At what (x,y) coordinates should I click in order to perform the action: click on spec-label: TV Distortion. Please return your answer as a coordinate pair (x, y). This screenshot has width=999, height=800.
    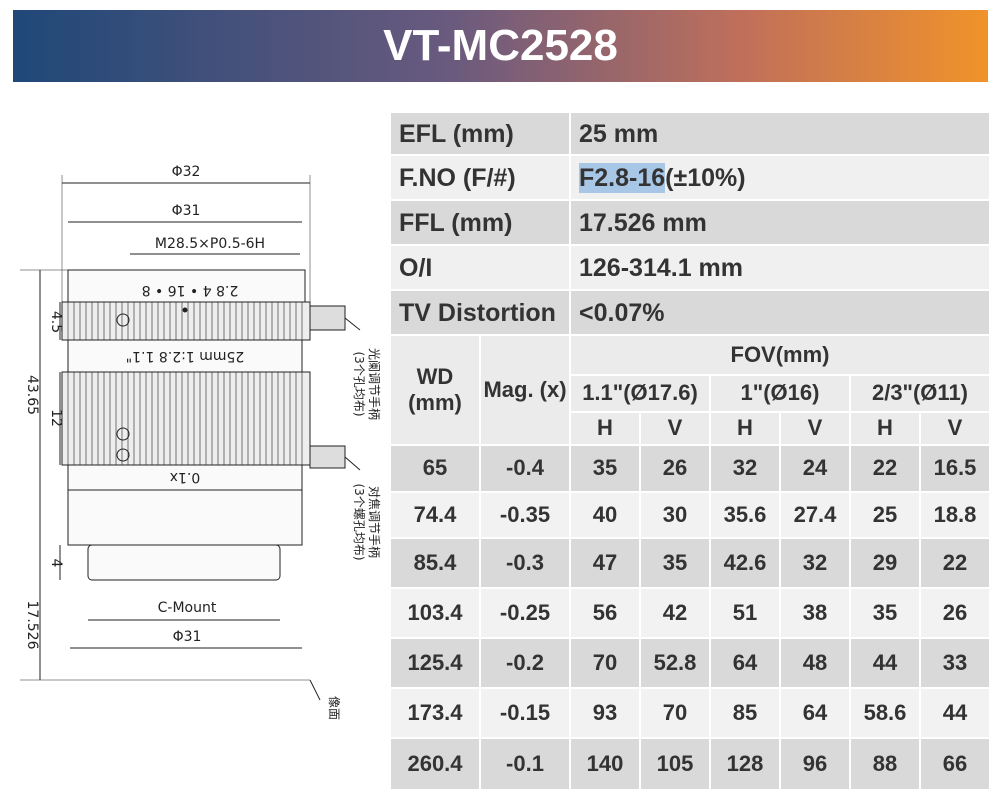
    Looking at the image, I should click on (480, 312).